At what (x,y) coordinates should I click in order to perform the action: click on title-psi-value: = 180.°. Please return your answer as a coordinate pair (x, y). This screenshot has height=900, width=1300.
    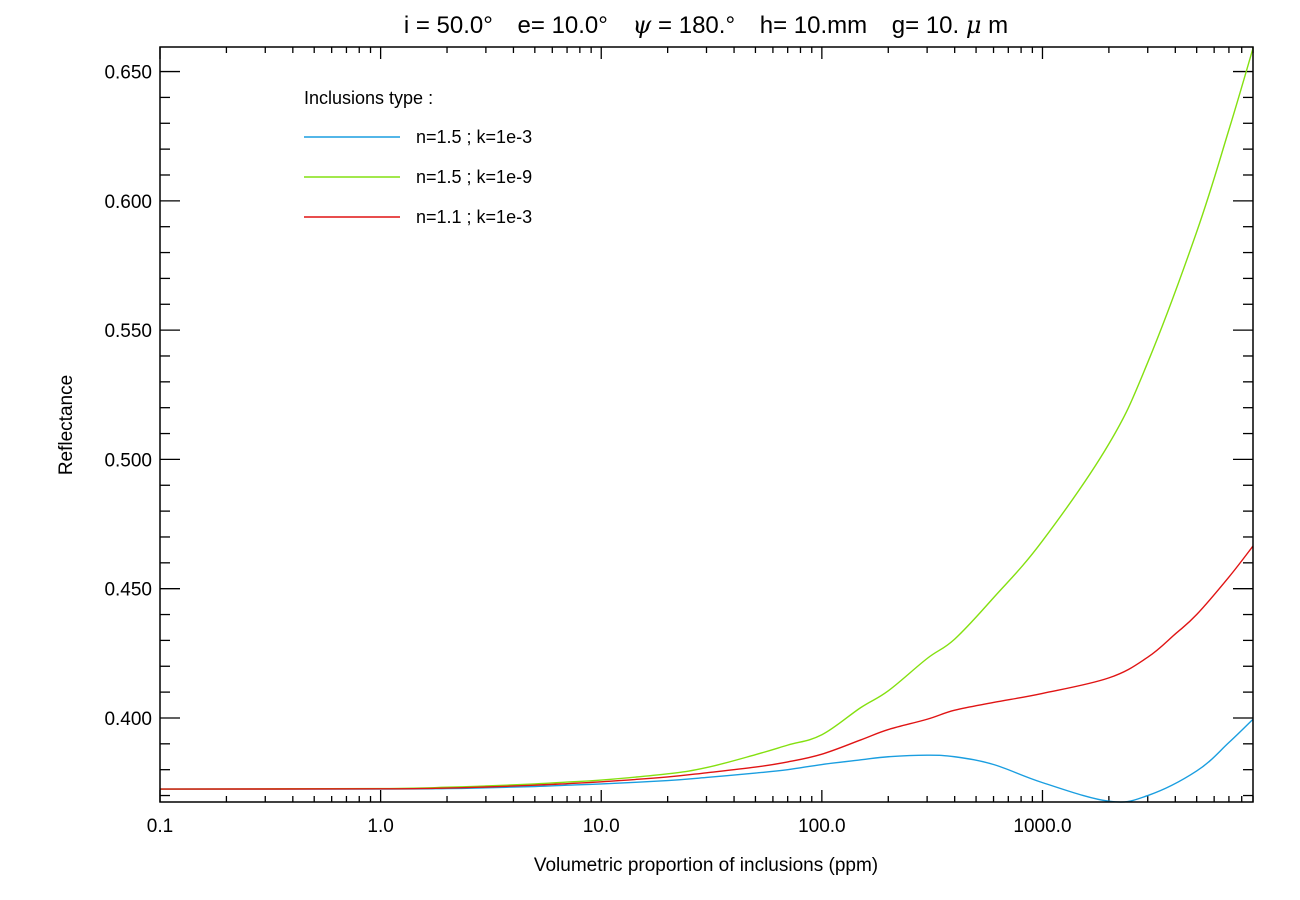
    Looking at the image, I should click on (696, 25).